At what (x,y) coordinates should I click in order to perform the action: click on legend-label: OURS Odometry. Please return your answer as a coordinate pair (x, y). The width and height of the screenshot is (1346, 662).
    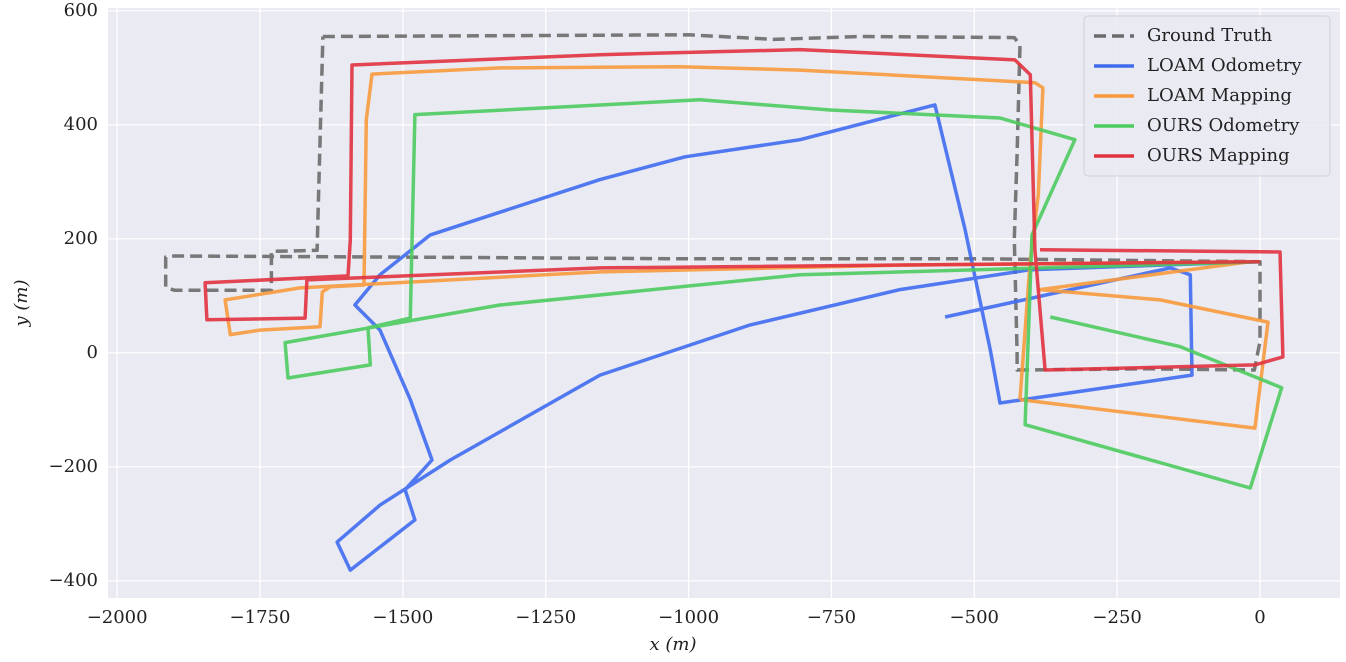
    Looking at the image, I should click on (1223, 125).